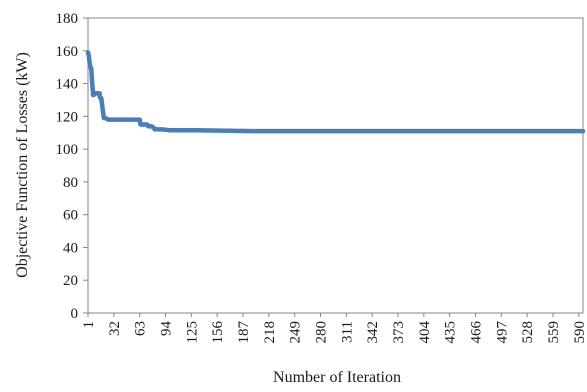 The width and height of the screenshot is (587, 392). I want to click on y-tick-label: 160, so click(67, 52).